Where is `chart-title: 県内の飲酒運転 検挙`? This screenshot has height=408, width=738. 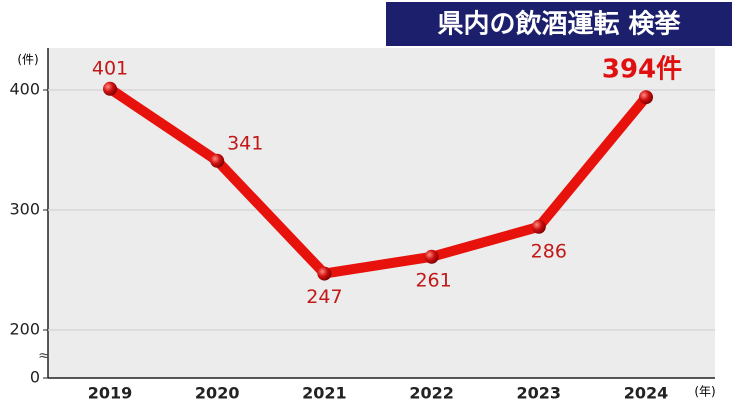 chart-title: 県内の飲酒運転 検挙 is located at coordinates (559, 24).